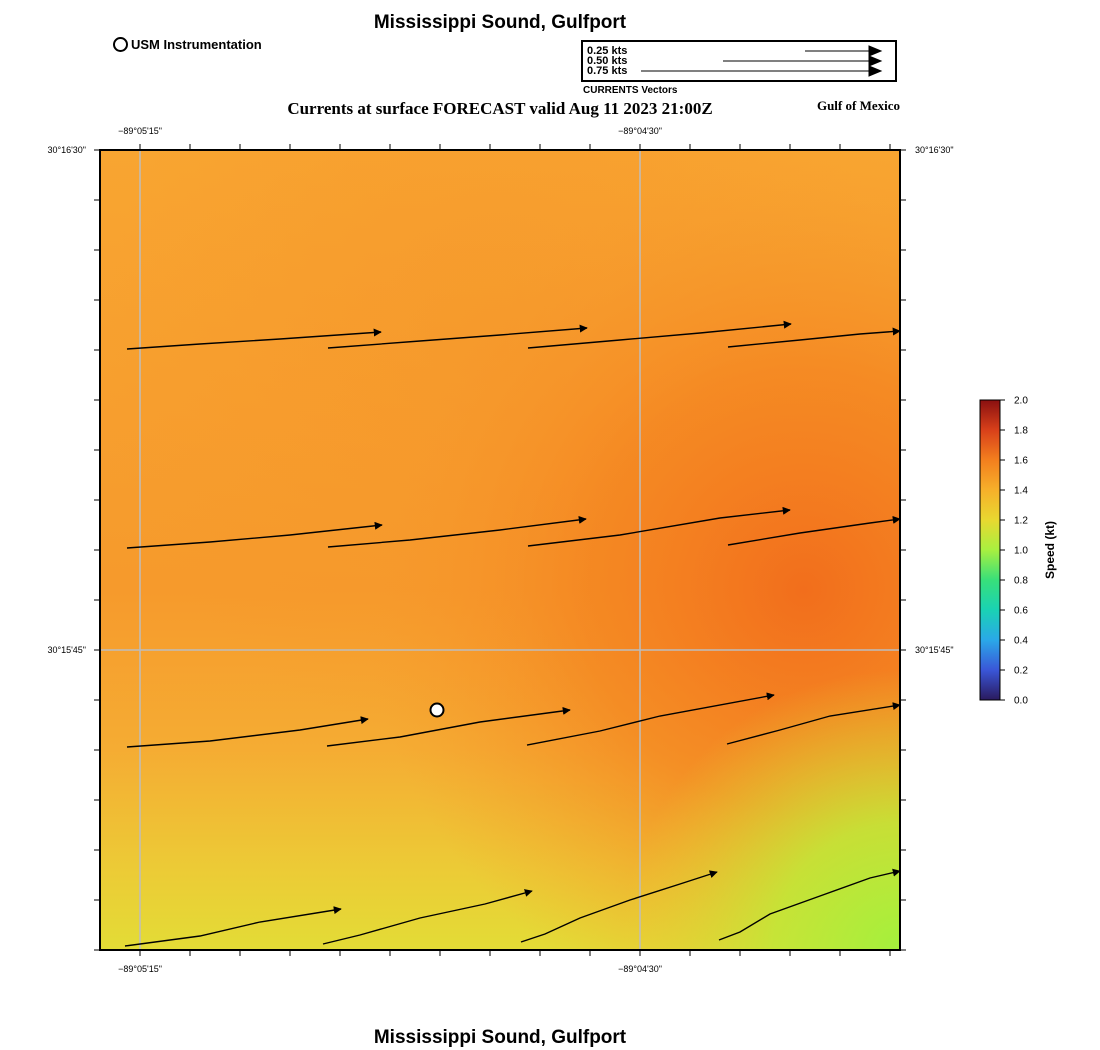 The width and height of the screenshot is (1100, 1050). I want to click on usm-station-marker, so click(437, 710).